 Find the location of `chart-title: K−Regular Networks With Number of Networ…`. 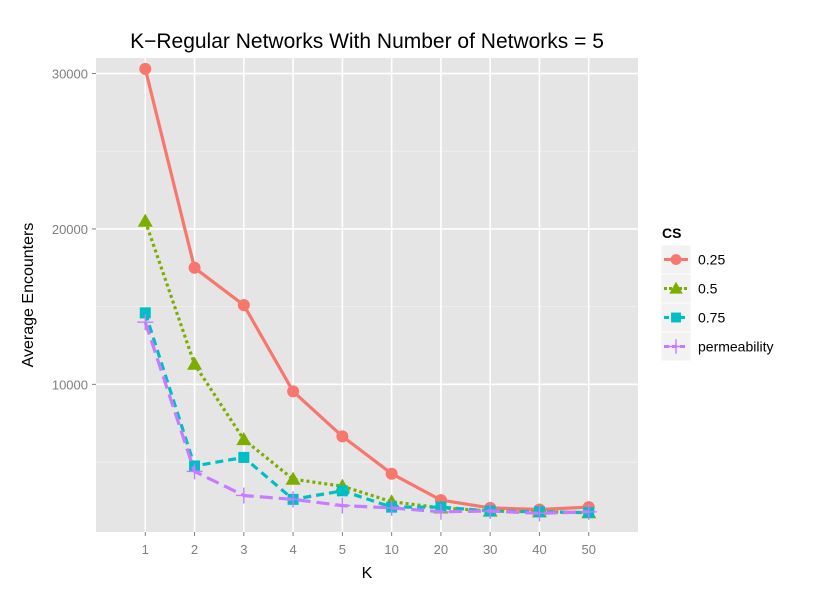

chart-title: K−Regular Networks With Number of Networ… is located at coordinates (367, 41).